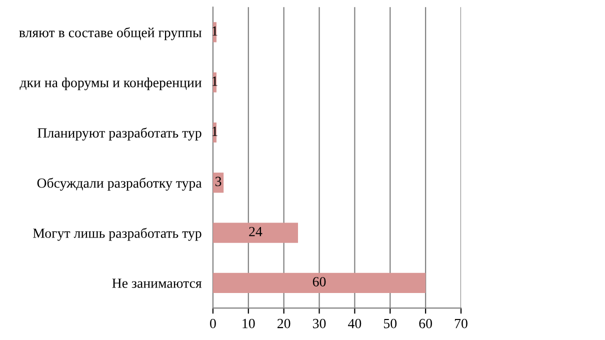 This screenshot has width=605, height=340. What do you see at coordinates (461, 323) in the screenshot?
I see `x-tick-label: 70` at bounding box center [461, 323].